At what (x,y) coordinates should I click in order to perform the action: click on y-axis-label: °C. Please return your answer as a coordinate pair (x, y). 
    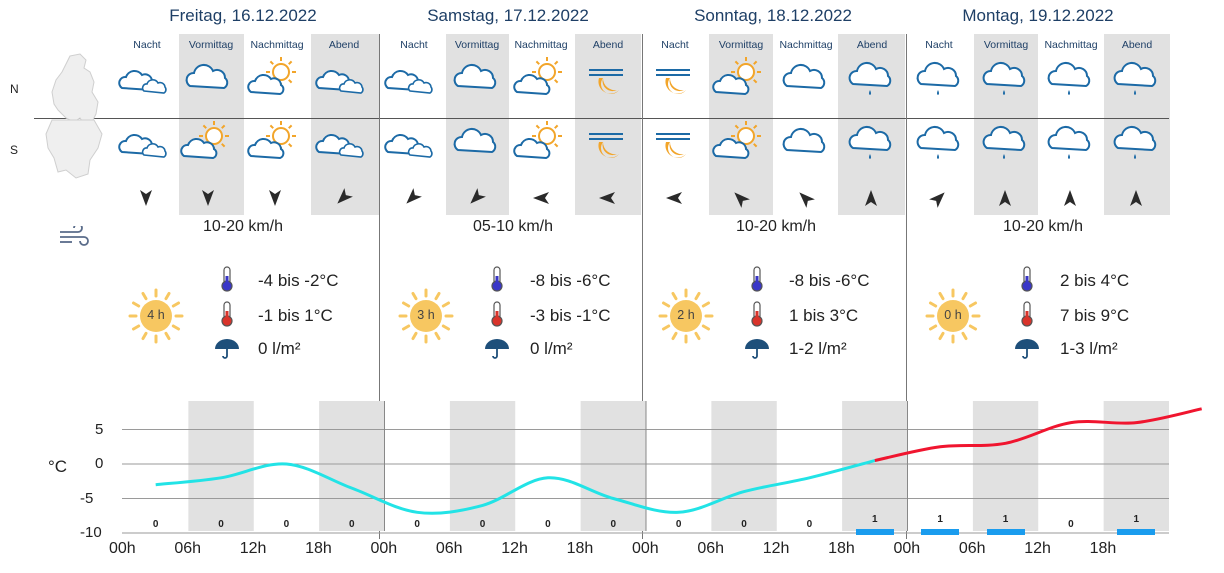
    Looking at the image, I should click on (58, 466).